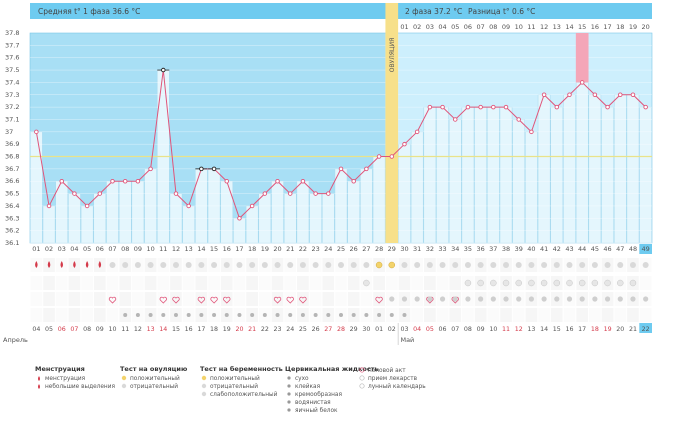 The image size is (677, 437). Describe the element at coordinates (557, 249) in the screenshot. I see `cycle-day-label: 42` at that location.